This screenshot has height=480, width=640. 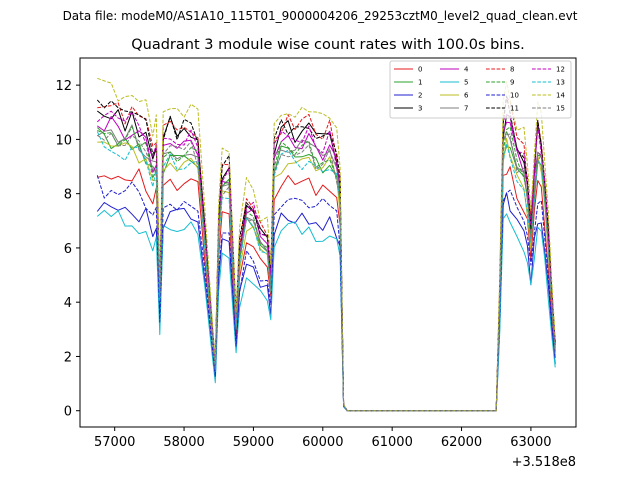 I want to click on y-tick-label: 2, so click(x=68, y=357).